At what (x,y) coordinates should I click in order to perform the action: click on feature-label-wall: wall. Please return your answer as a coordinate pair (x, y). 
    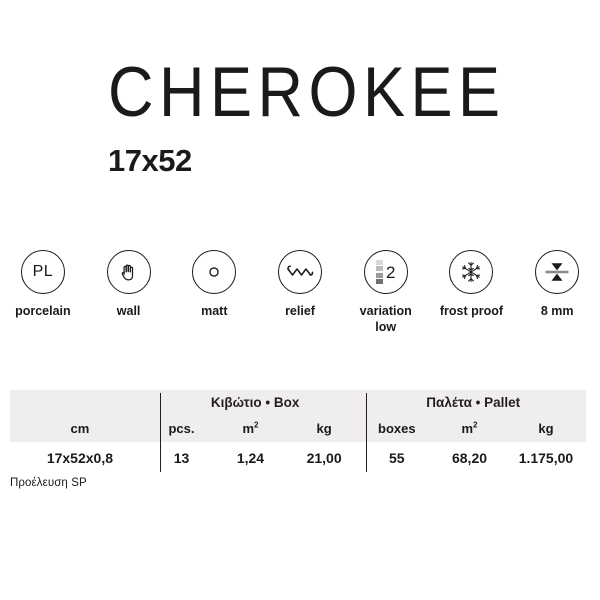
    Looking at the image, I should click on (128, 311).